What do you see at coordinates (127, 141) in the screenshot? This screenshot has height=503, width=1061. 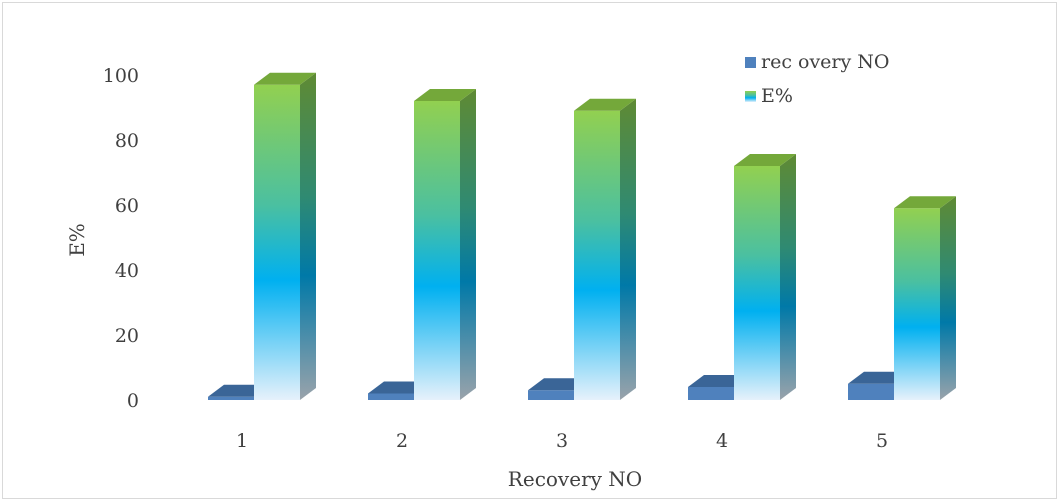 I see `y-tick-label: 80` at bounding box center [127, 141].